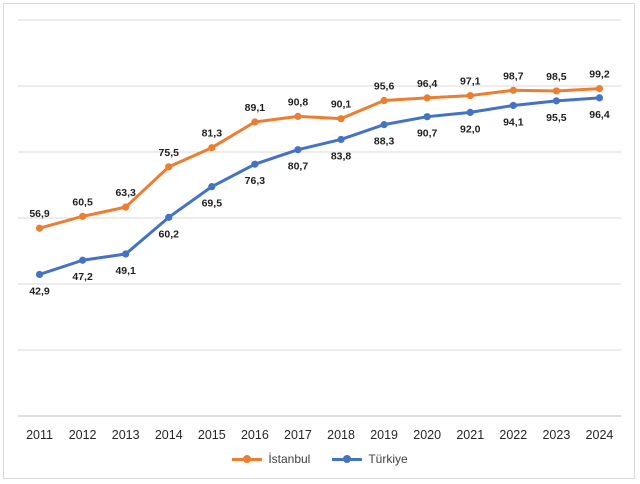 This screenshot has height=484, width=640. What do you see at coordinates (600, 435) in the screenshot?
I see `x-tick-label: 2024` at bounding box center [600, 435].